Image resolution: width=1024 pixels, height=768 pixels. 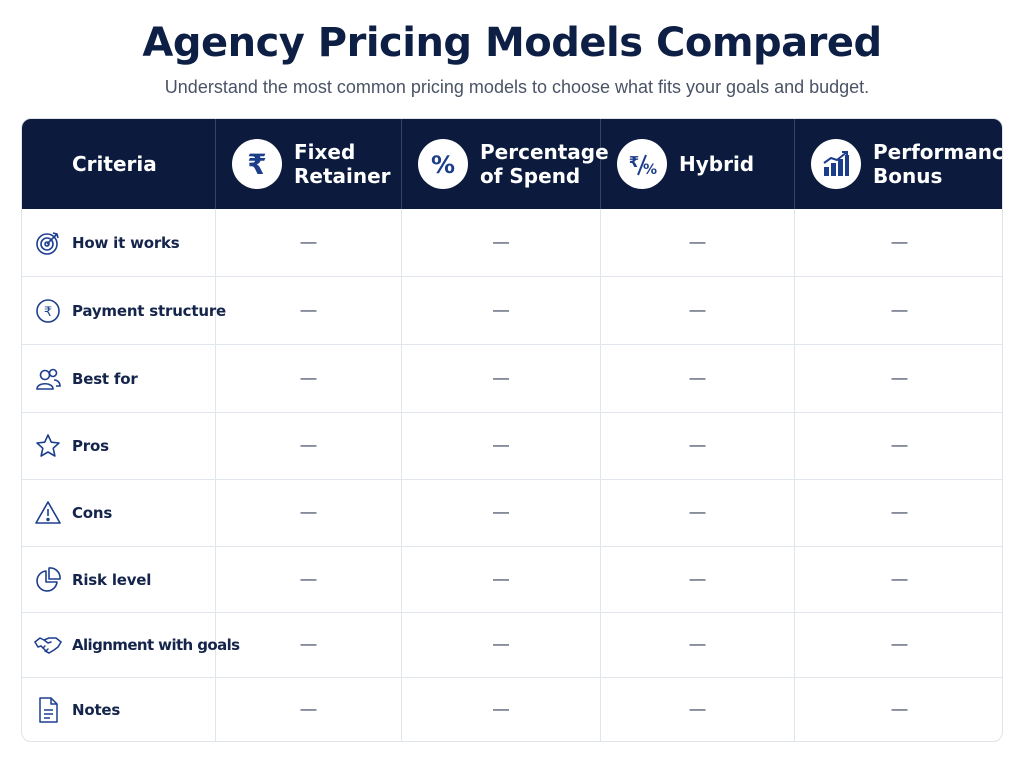 I want to click on header-criteria: Criteria, so click(x=119, y=164).